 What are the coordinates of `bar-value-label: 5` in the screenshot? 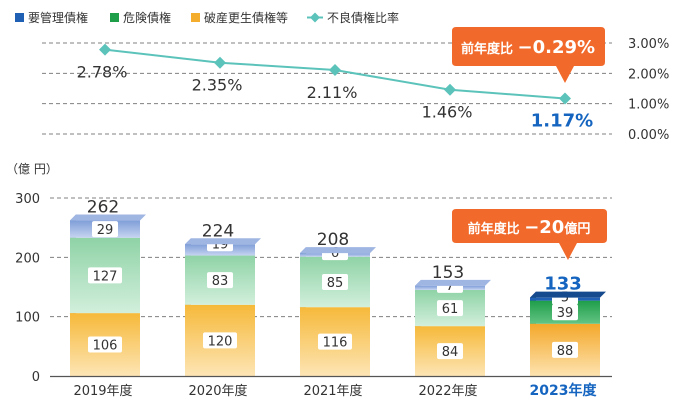 It's located at (565, 298).